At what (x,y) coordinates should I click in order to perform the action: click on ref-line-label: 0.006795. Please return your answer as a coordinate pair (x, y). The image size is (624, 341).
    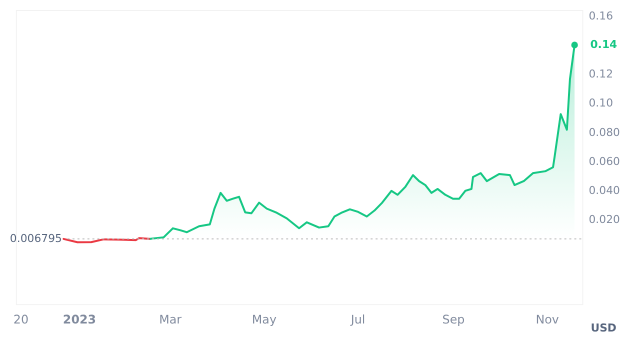
    Looking at the image, I should click on (36, 238).